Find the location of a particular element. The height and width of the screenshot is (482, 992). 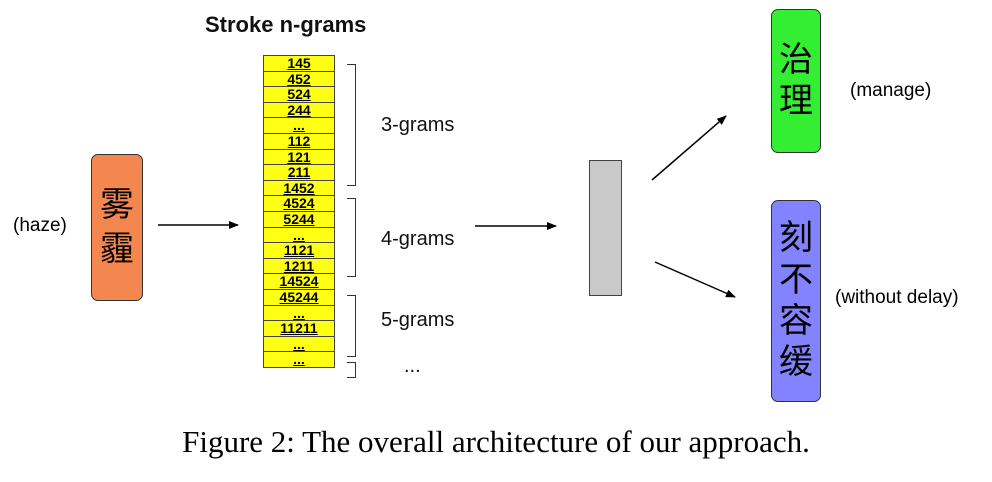

output-char: 不 is located at coordinates (796, 279).